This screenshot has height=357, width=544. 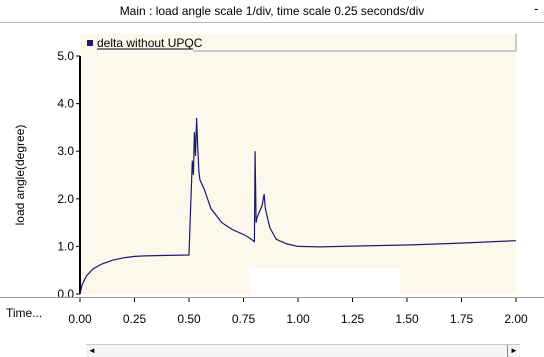 What do you see at coordinates (65, 294) in the screenshot?
I see `y-tick-label: 0.0` at bounding box center [65, 294].